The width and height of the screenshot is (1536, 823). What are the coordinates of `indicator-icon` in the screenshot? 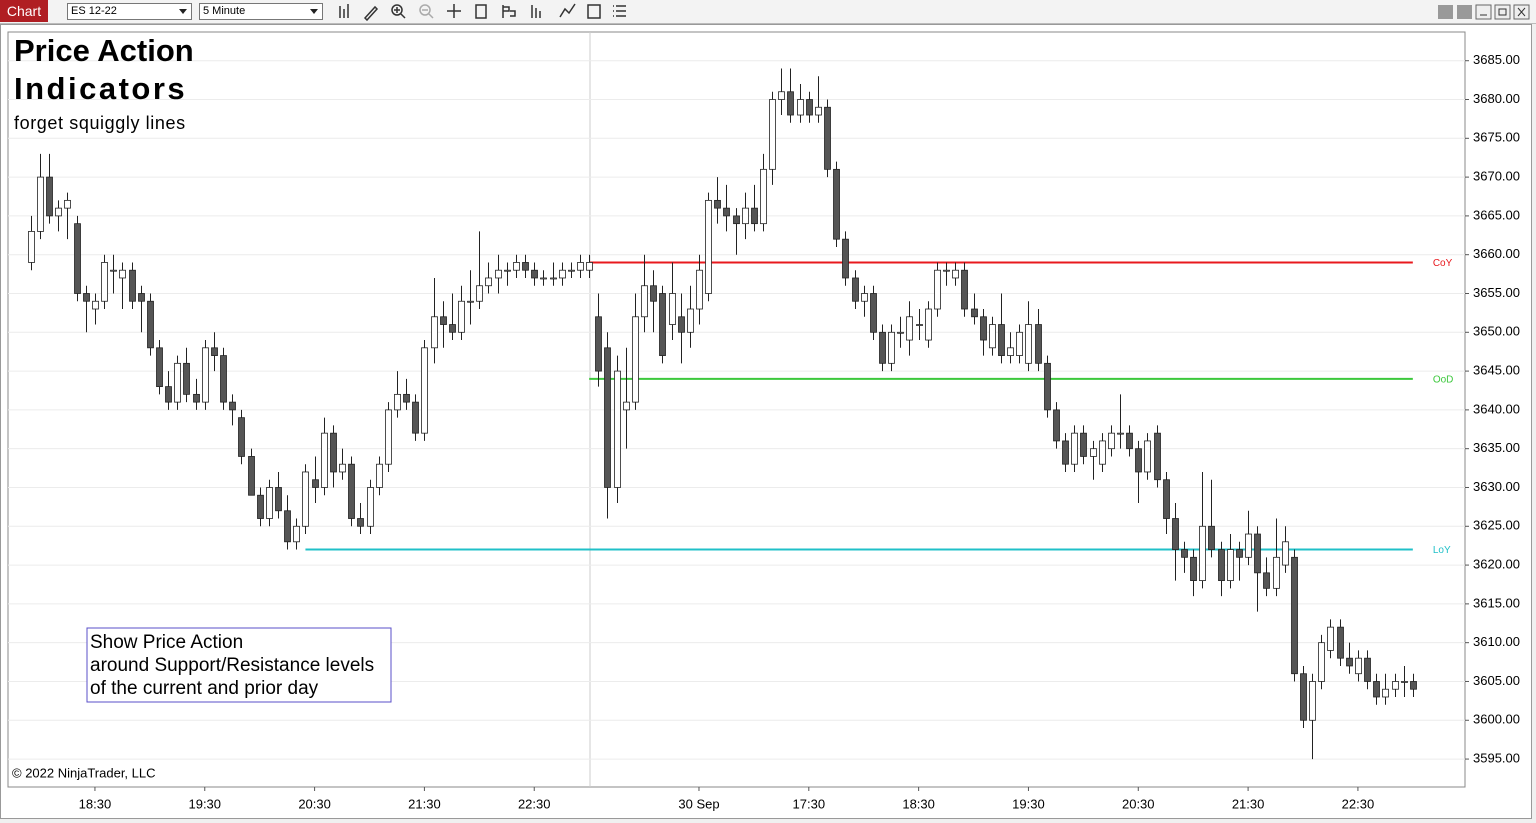 It's located at (536, 11).